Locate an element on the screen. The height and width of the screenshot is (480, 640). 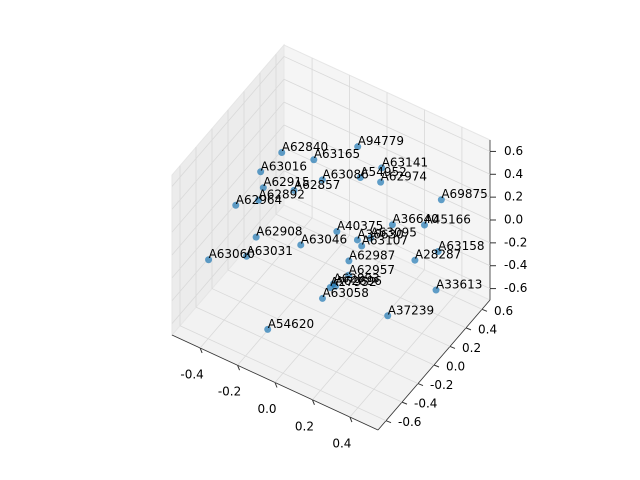
y-tick-label: 0.4 is located at coordinates (487, 329).